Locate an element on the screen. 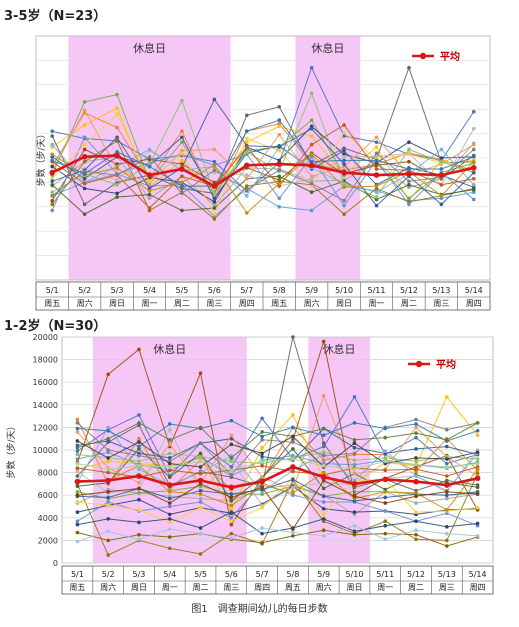 This screenshot has height=627, width=519. x-tick-label-date: 5/6 is located at coordinates (214, 290).